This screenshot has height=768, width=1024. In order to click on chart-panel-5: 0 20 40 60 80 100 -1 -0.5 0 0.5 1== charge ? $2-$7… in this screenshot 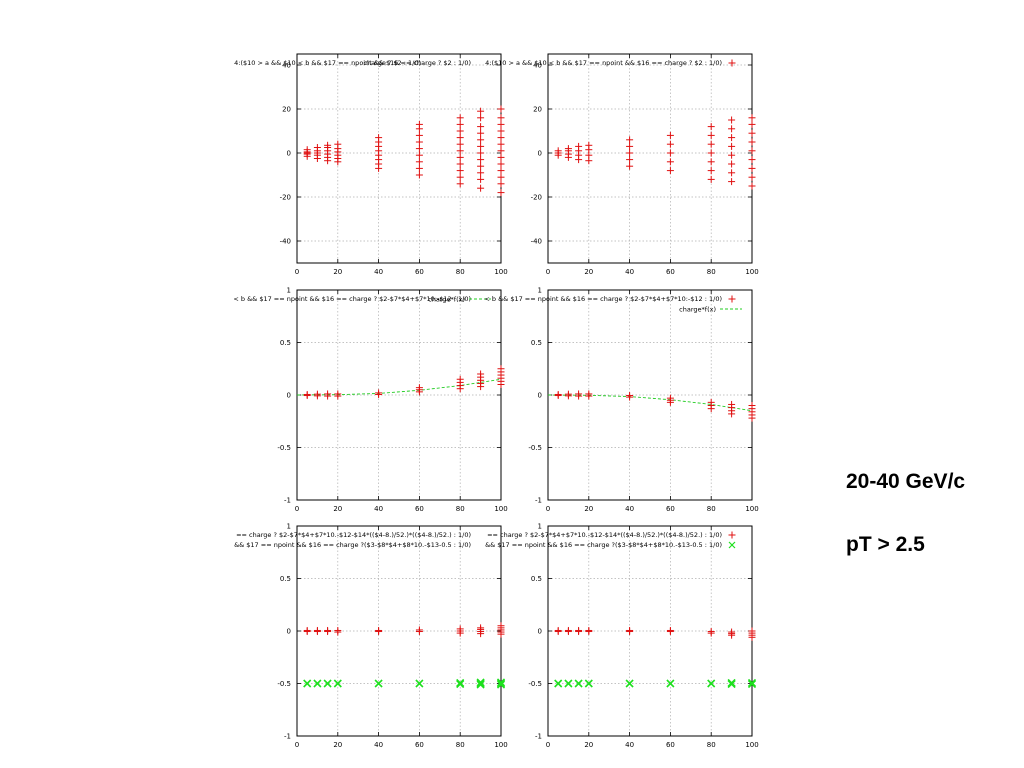, I will do `click(371, 636)`.